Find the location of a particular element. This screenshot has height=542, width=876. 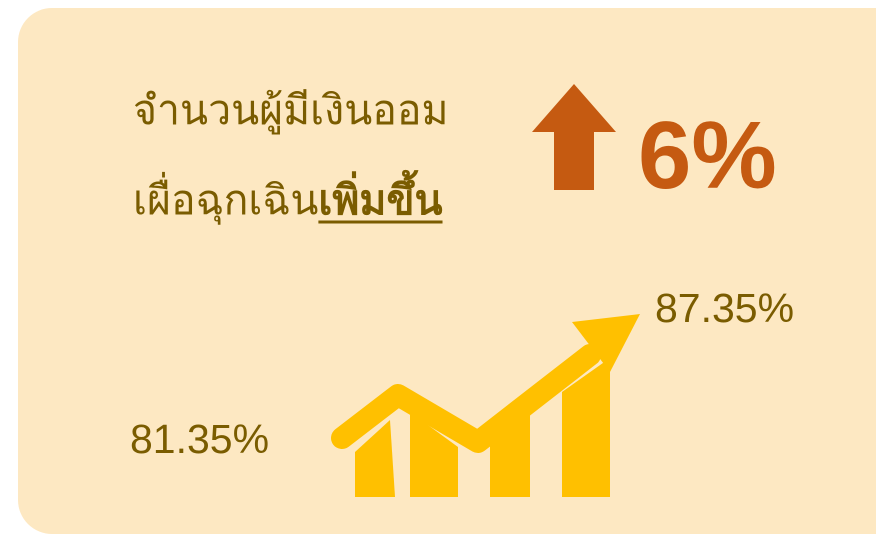

start-value: 81.35% is located at coordinates (199, 439).